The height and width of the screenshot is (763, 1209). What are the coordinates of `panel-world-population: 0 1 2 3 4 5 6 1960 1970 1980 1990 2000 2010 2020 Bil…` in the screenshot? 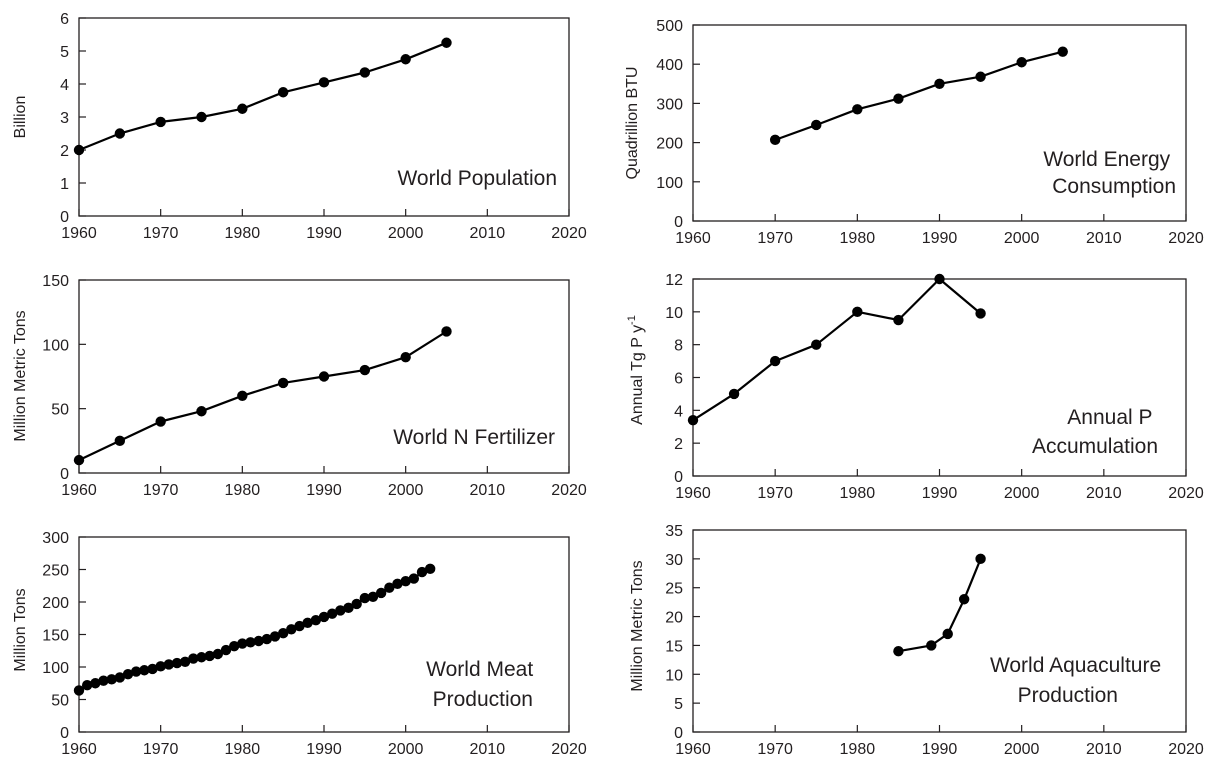 It's located at (299, 126).